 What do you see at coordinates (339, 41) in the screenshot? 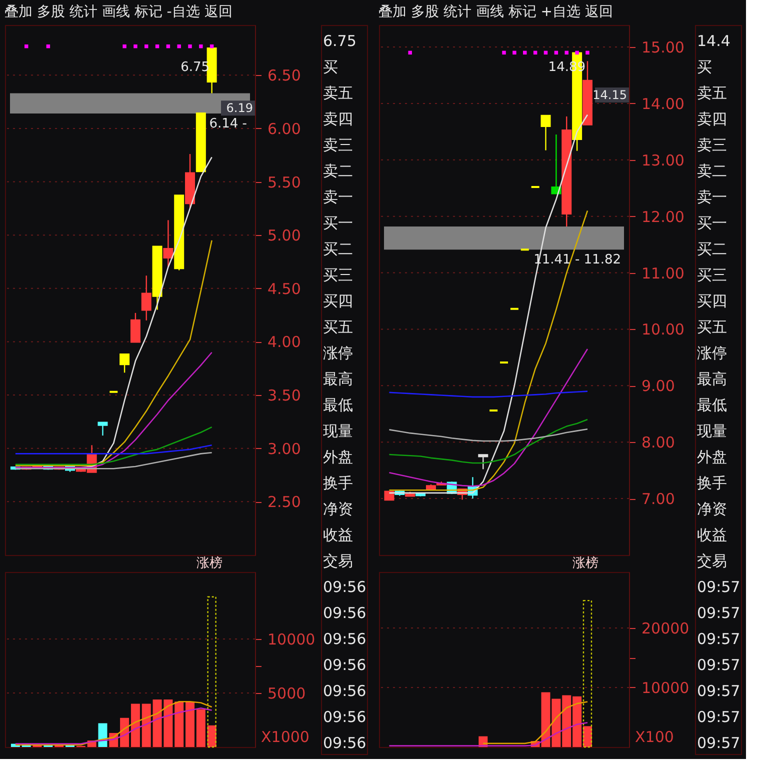
I see `text: 6.75` at bounding box center [339, 41].